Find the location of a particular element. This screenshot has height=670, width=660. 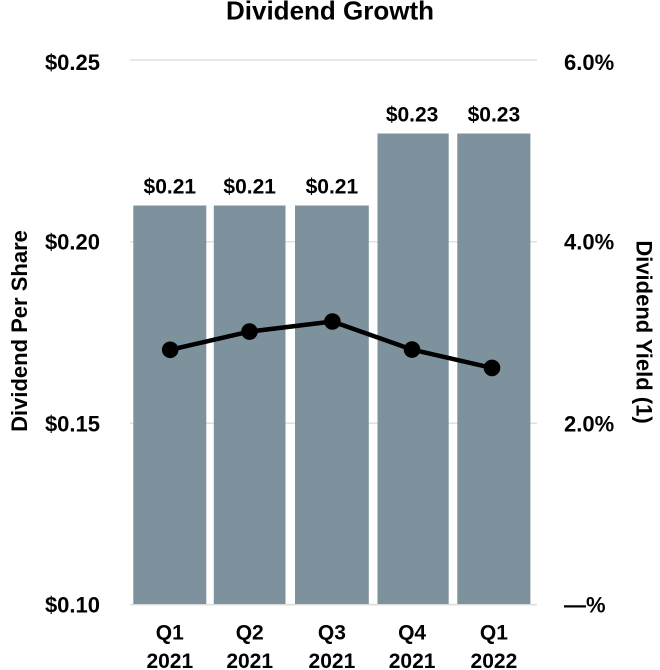

svg-text: Q3 is located at coordinates (332, 633).